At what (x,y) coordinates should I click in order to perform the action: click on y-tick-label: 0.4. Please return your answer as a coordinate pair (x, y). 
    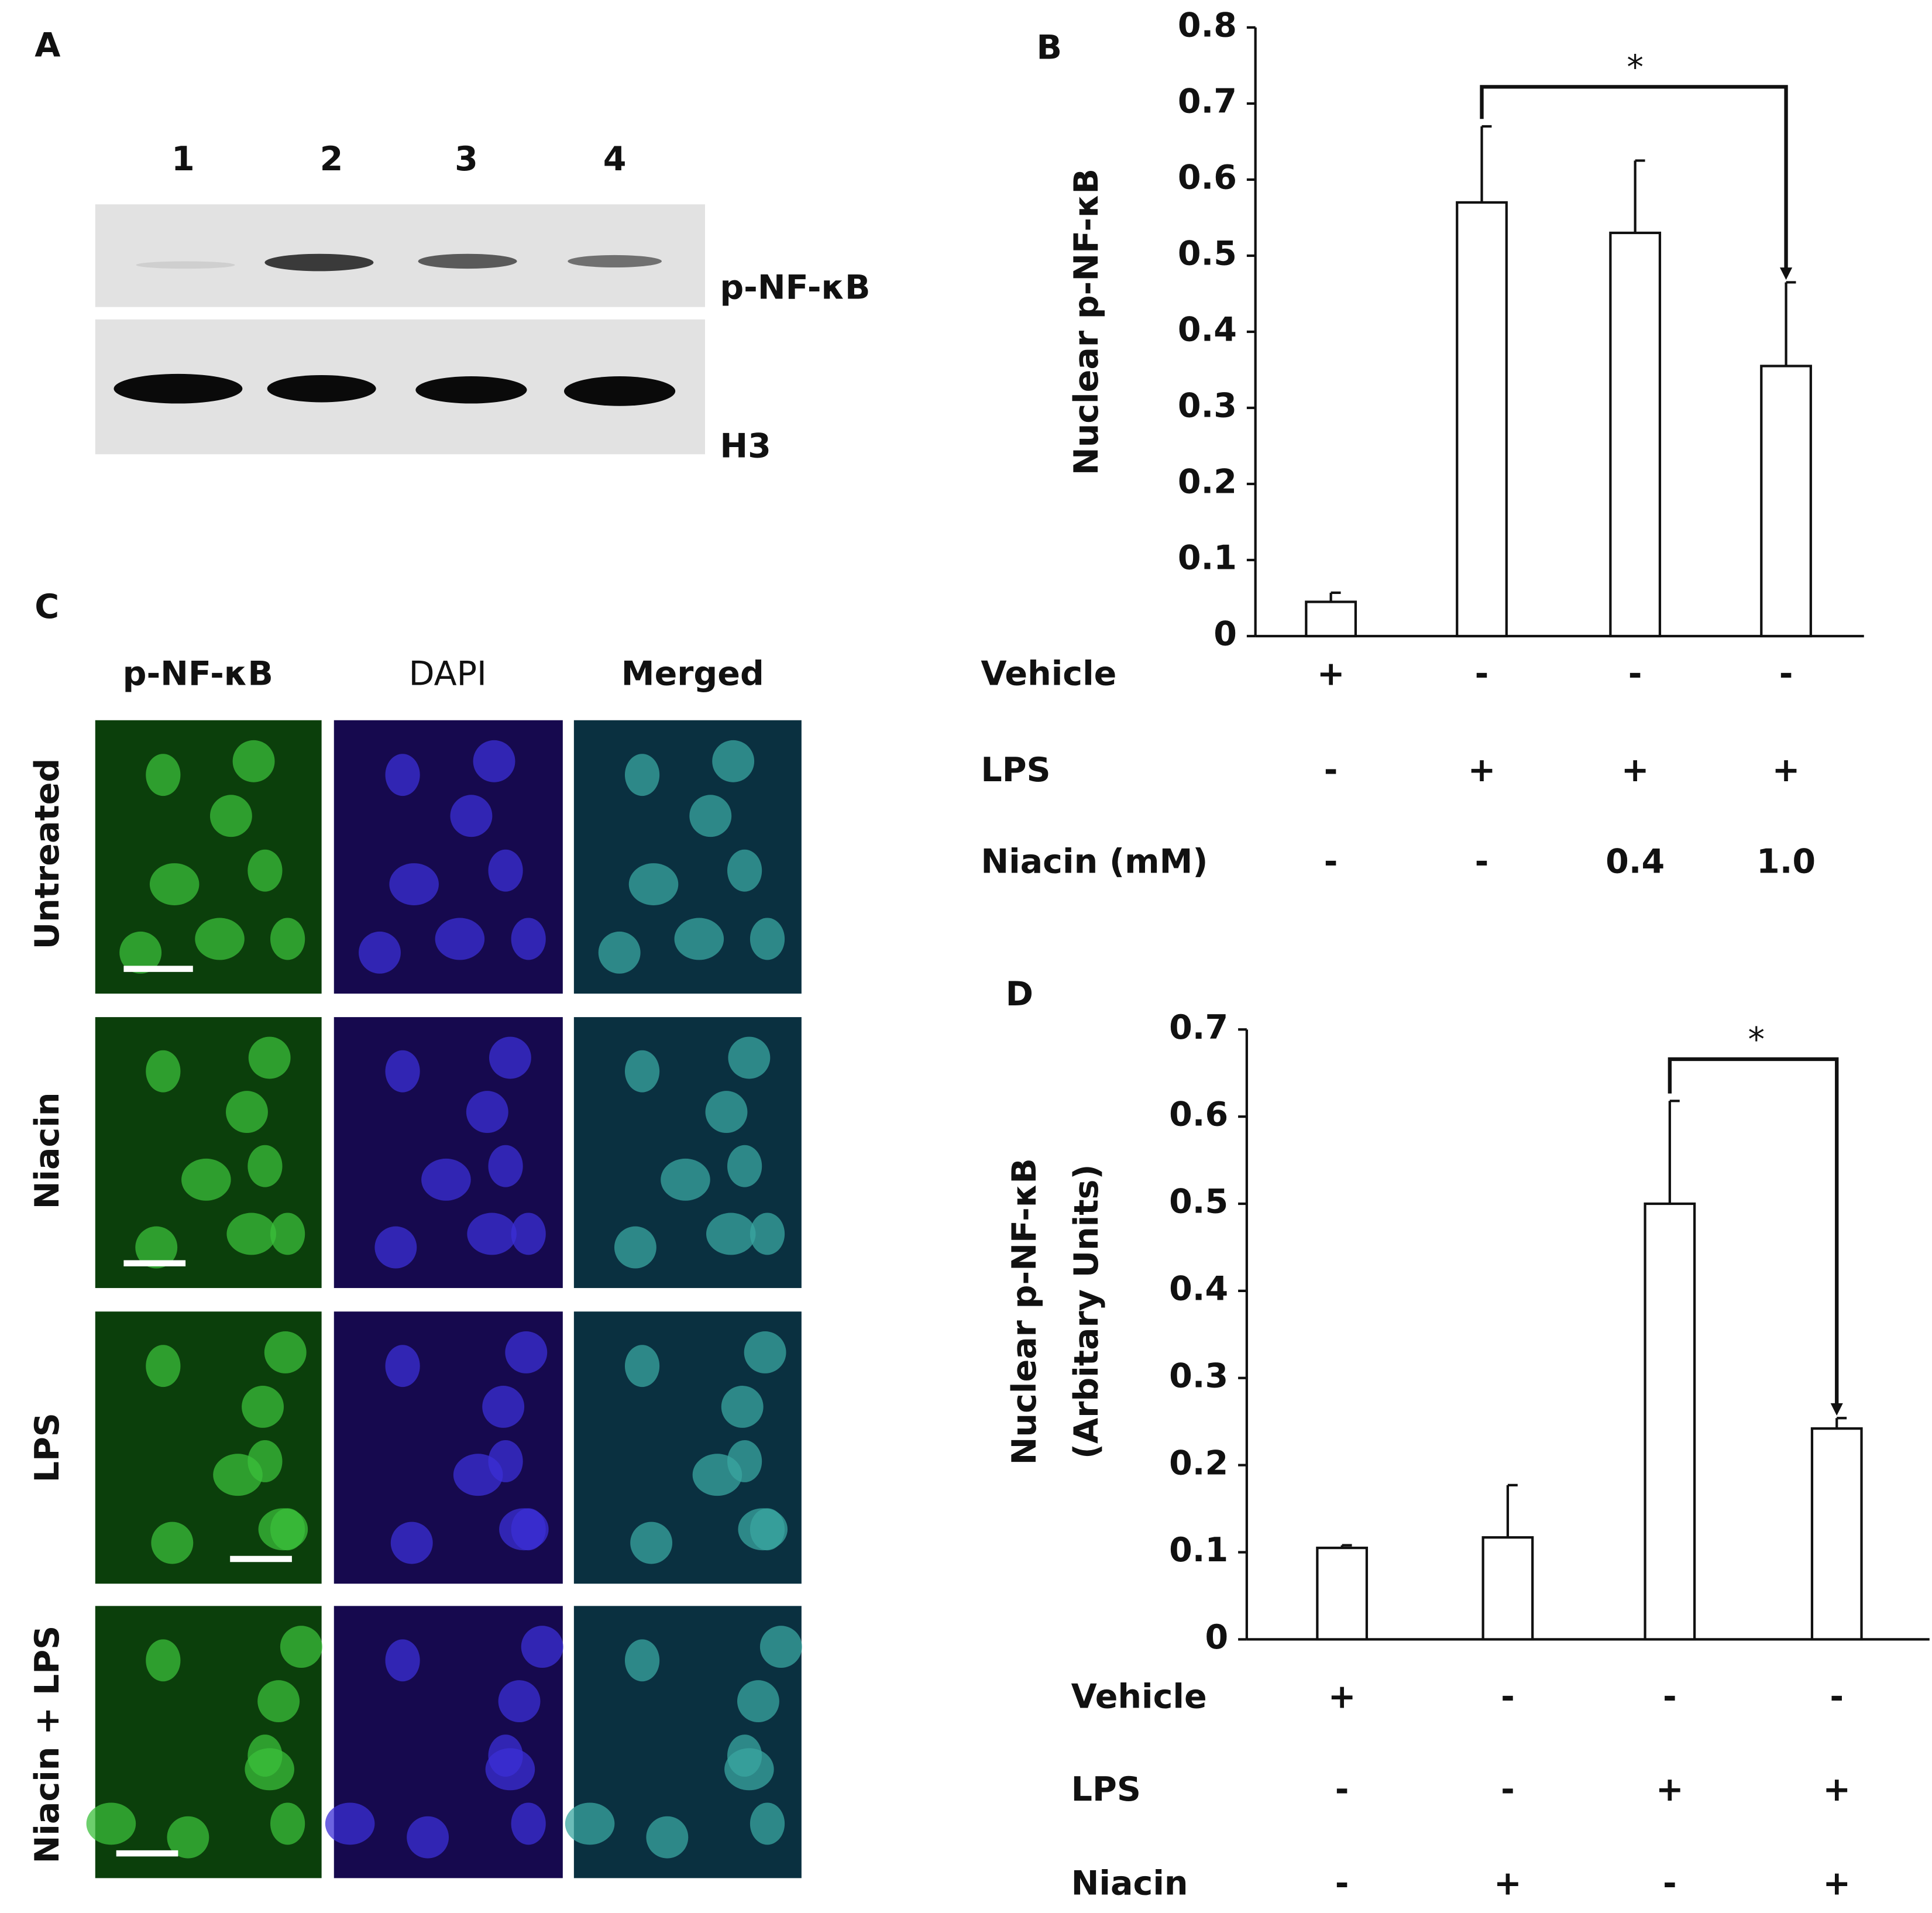
    Looking at the image, I should click on (1207, 330).